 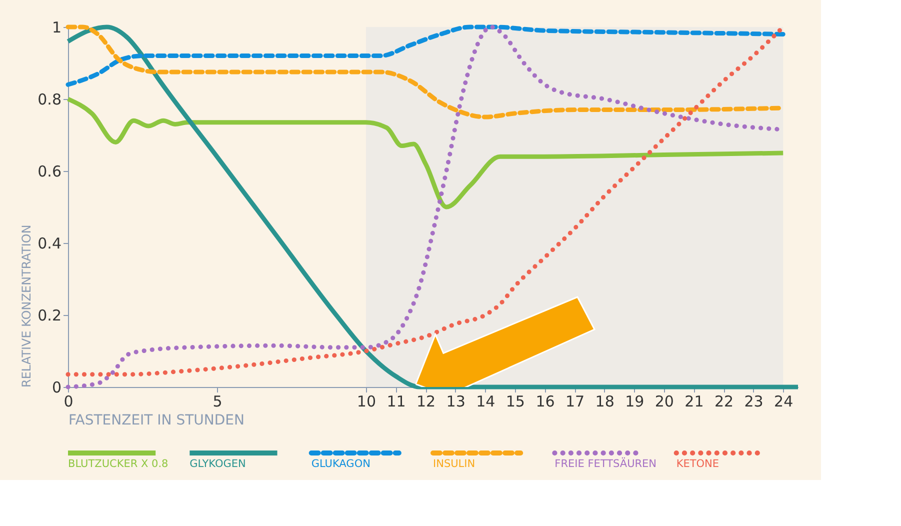 What do you see at coordinates (575, 401) in the screenshot?
I see `x-tick-label: 17` at bounding box center [575, 401].